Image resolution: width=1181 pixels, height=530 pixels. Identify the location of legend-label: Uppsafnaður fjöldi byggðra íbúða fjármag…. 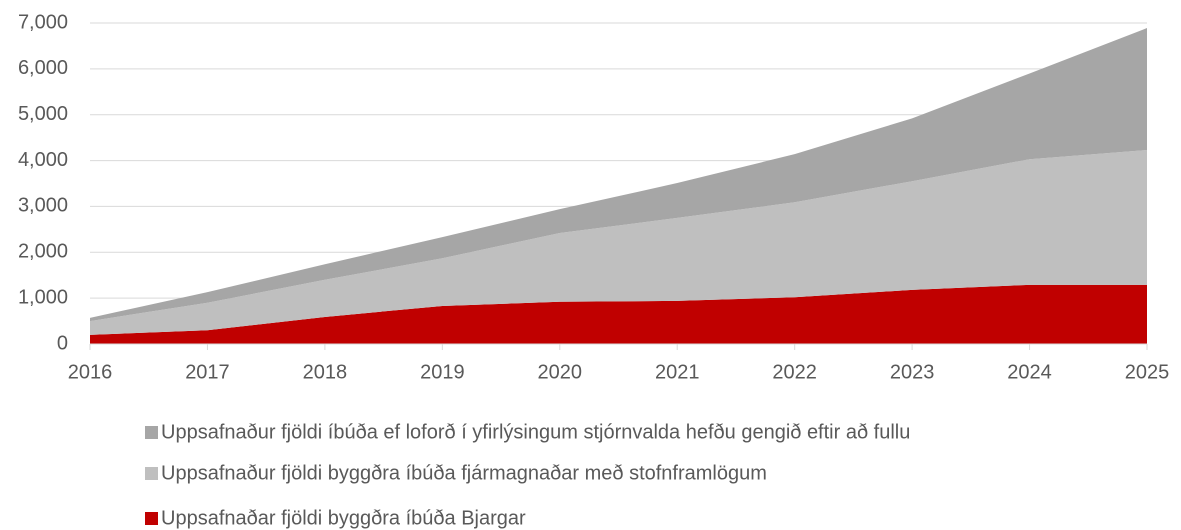
(464, 473).